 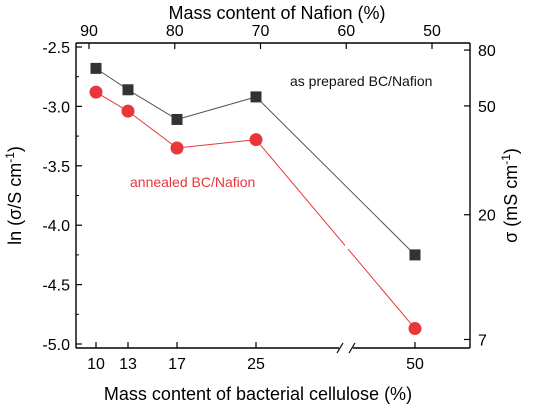 What do you see at coordinates (56, 345) in the screenshot?
I see `y-tick-label: -5.0` at bounding box center [56, 345].